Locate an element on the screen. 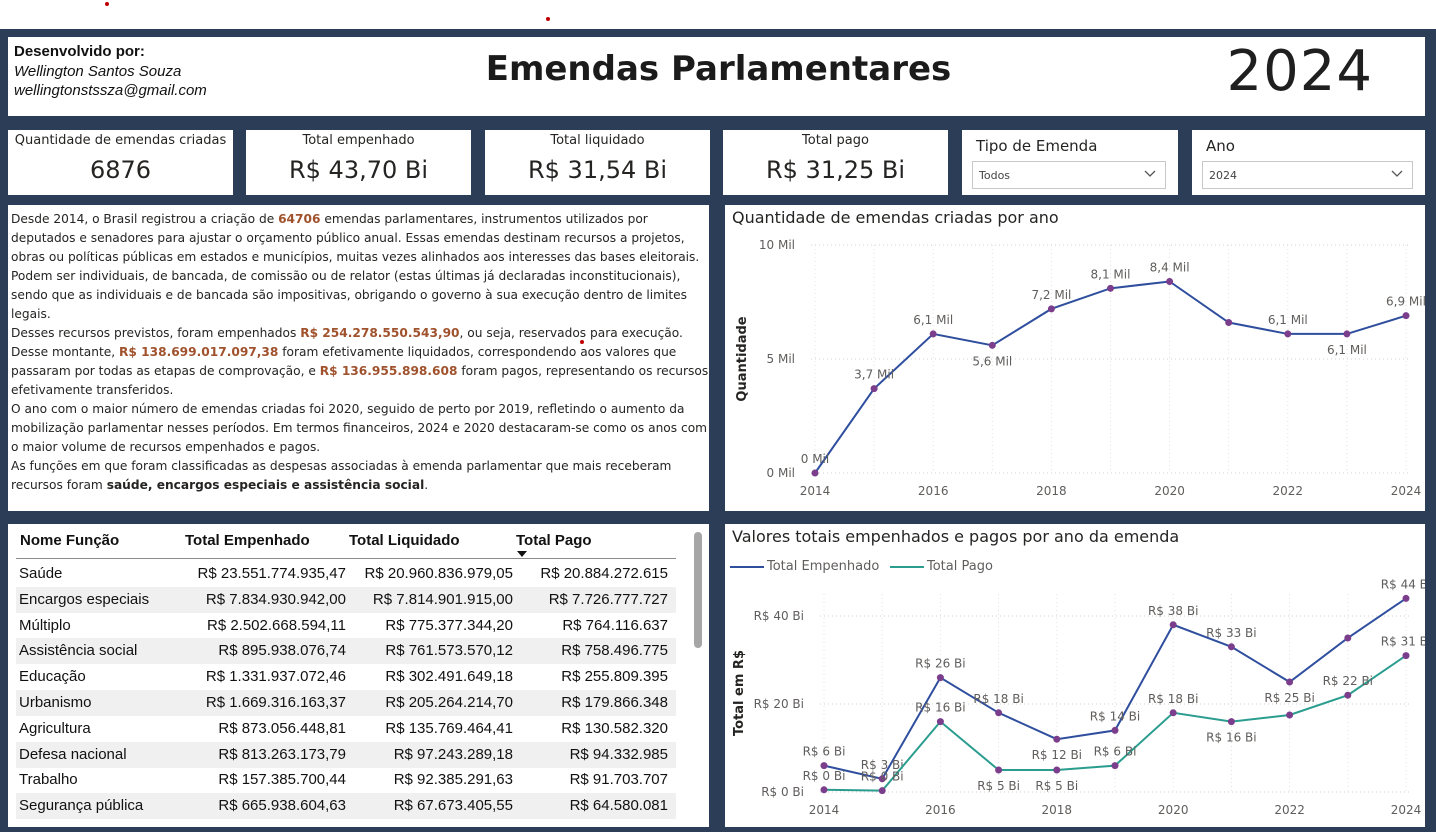 Image resolution: width=1436 pixels, height=832 pixels. slicer-tipo-emenda: Tipo de Emenda Todos is located at coordinates (1070, 162).